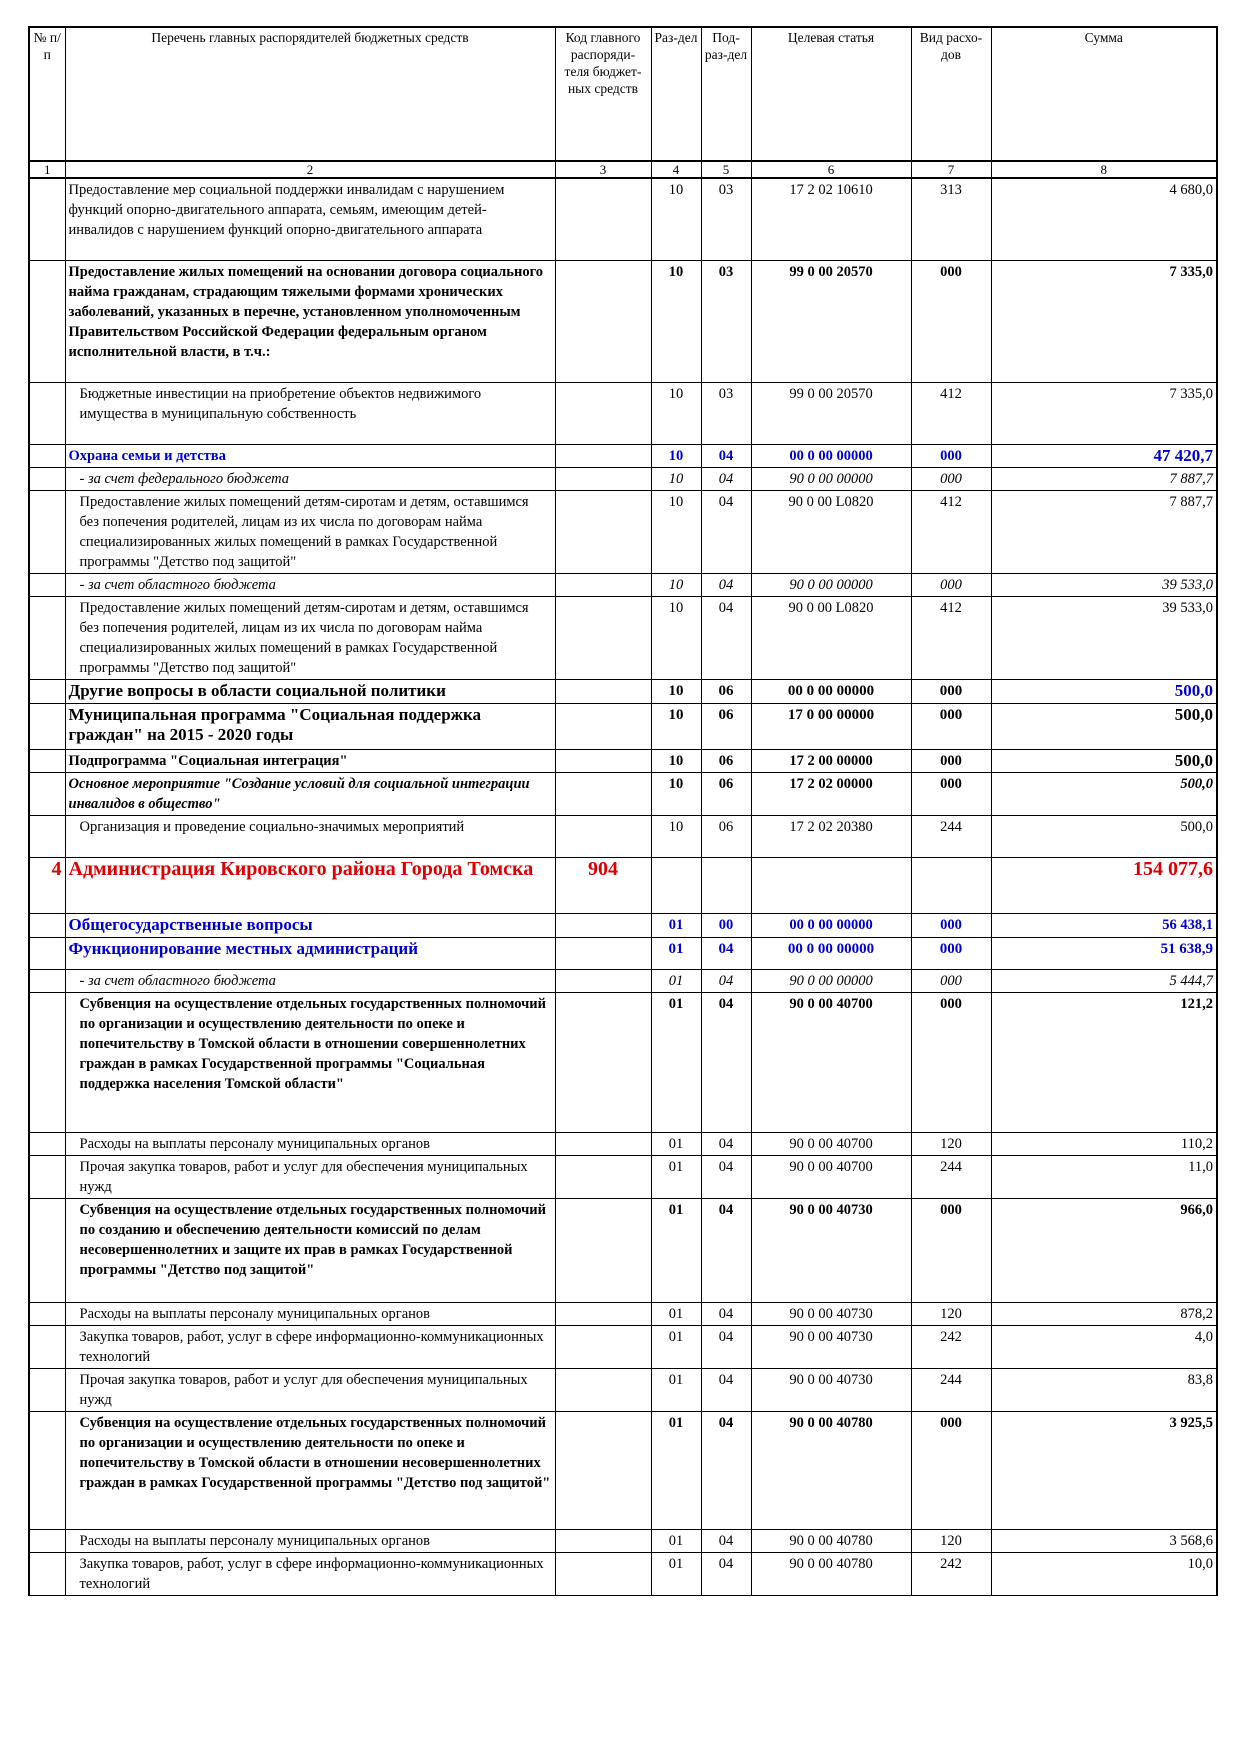 This screenshot has height=1754, width=1240. What do you see at coordinates (951, 94) in the screenshot?
I see `header-vid: Вид расхо-дов` at bounding box center [951, 94].